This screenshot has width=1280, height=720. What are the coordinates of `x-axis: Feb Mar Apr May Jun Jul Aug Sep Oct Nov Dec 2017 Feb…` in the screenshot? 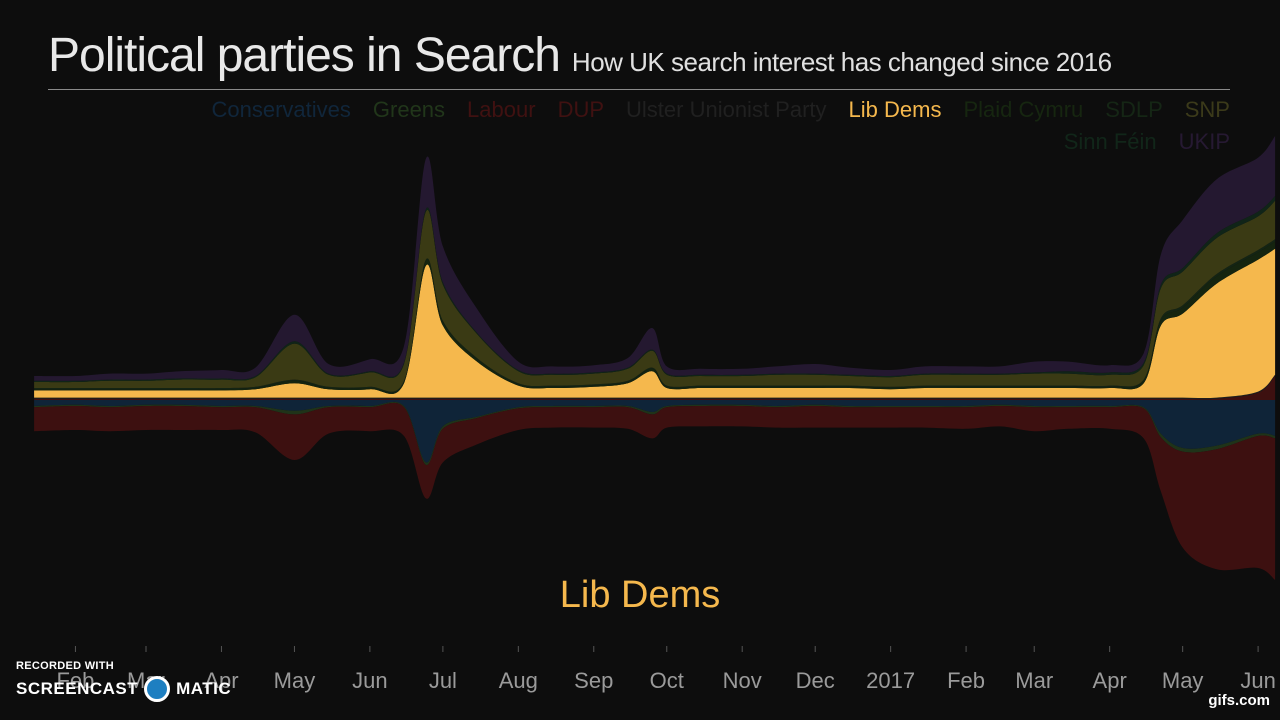 It's located at (666, 669).